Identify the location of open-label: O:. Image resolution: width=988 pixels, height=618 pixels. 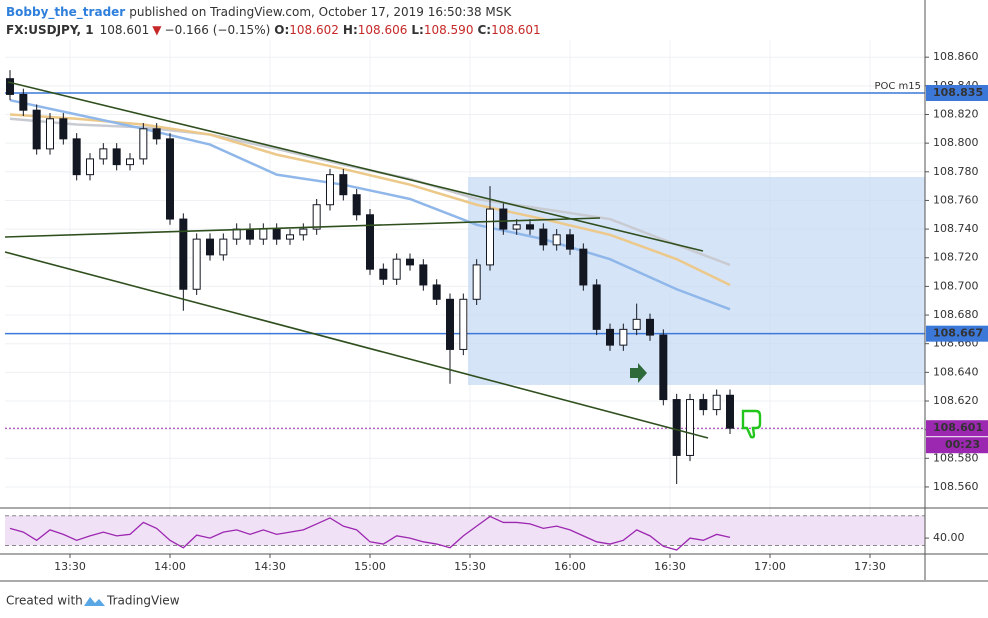
(281, 30).